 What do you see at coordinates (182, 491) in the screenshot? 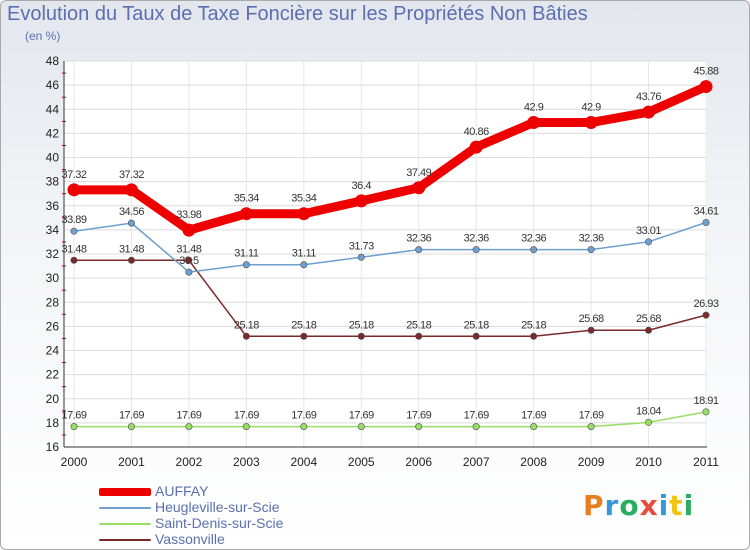
I see `legend-label: AUFFAY` at bounding box center [182, 491].